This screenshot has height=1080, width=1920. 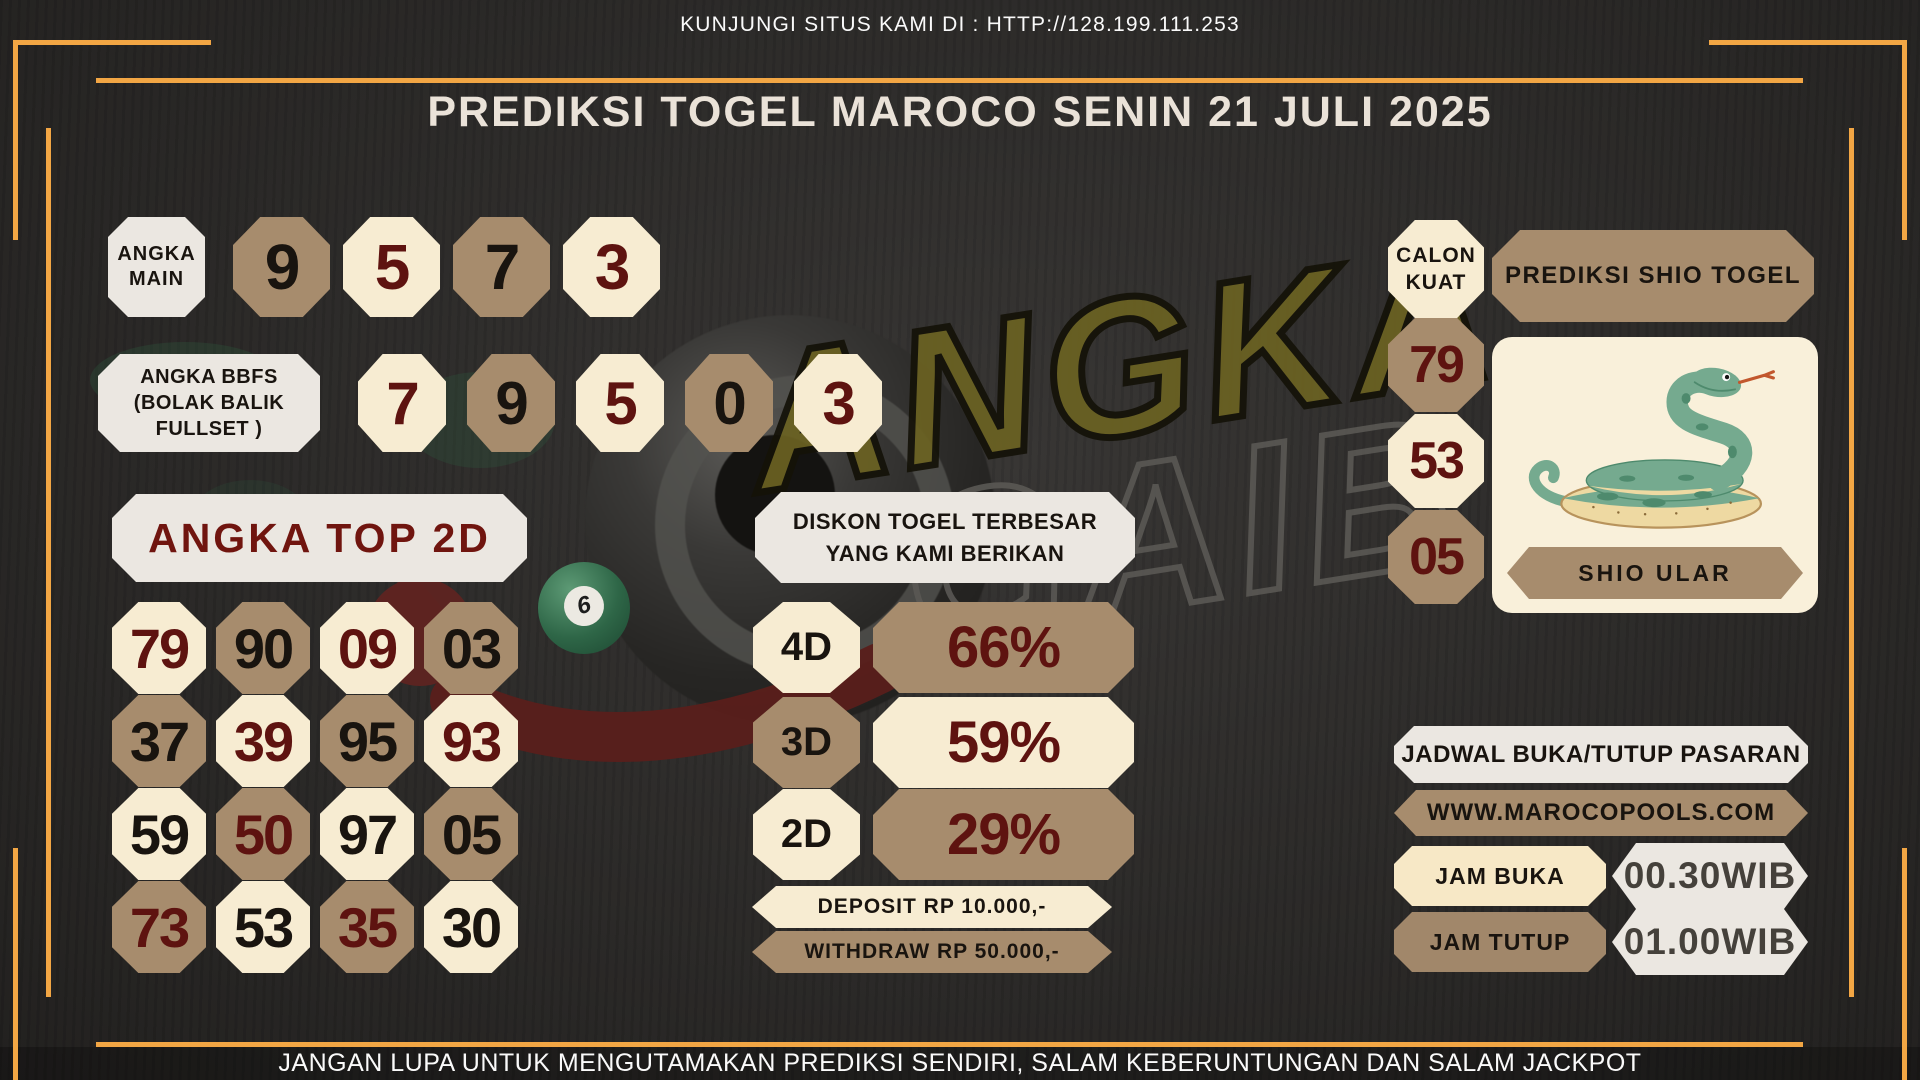 What do you see at coordinates (48, 562) in the screenshot?
I see `frame-line-left` at bounding box center [48, 562].